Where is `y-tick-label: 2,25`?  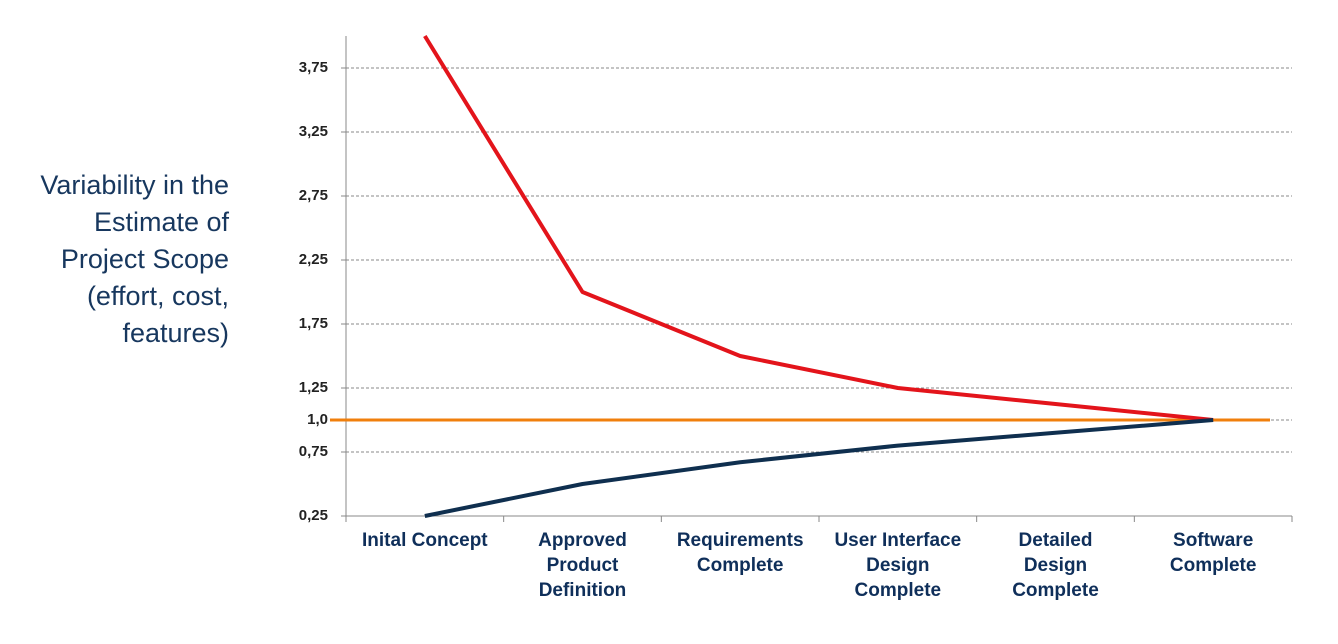
y-tick-label: 2,25 is located at coordinates (313, 259).